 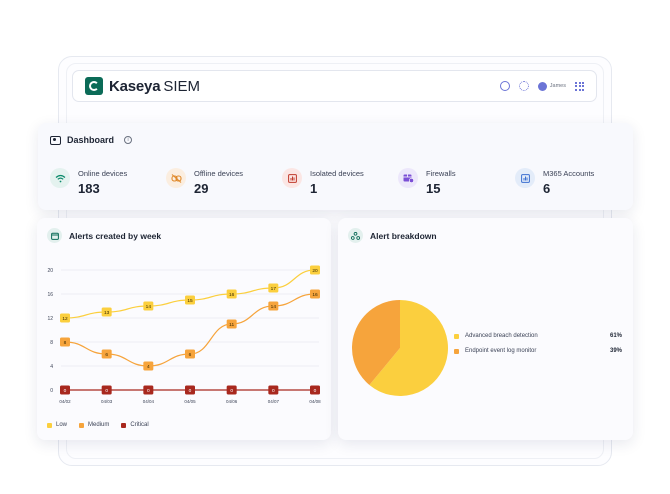 I want to click on user-name: James, so click(x=557, y=86).